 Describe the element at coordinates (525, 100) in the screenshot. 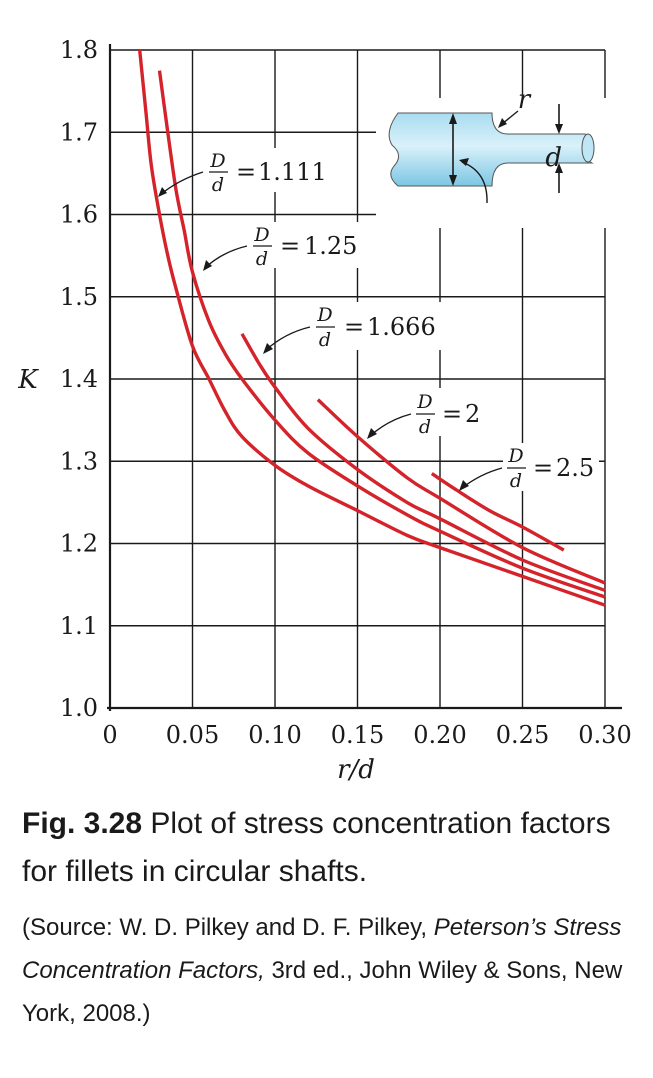

I see `fillet-radius-label: r` at that location.